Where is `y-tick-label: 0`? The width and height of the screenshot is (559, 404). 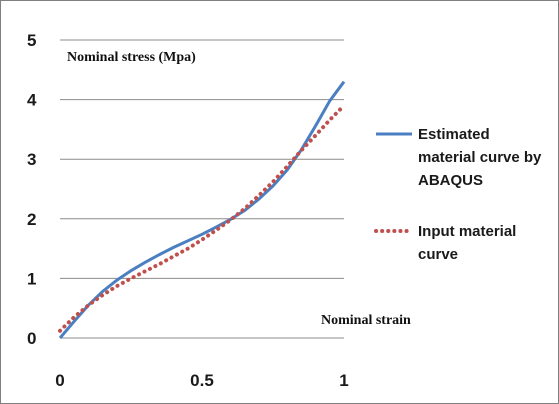 y-tick-label: 0 is located at coordinates (31, 338).